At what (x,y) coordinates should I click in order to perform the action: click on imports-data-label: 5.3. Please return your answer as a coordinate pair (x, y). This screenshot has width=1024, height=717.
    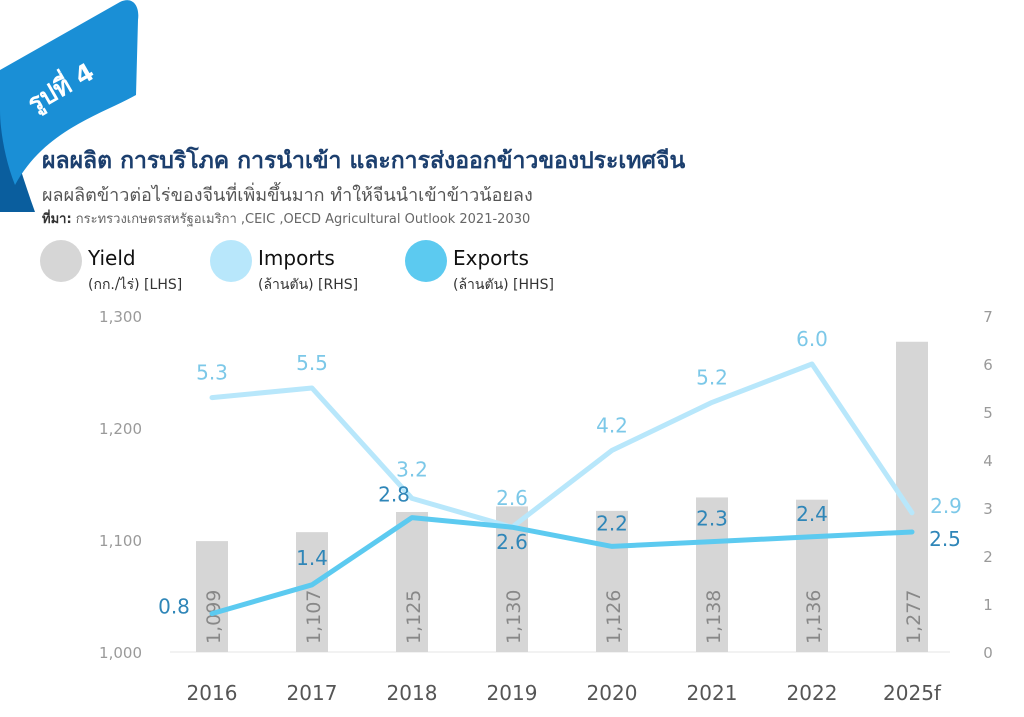
    Looking at the image, I should click on (212, 373).